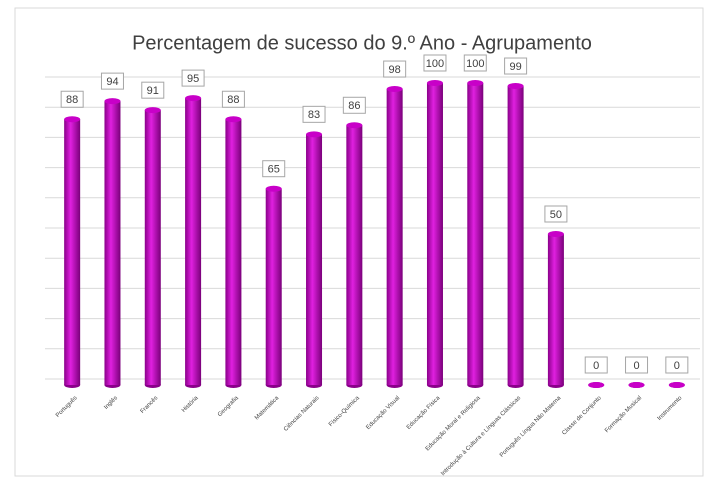 The height and width of the screenshot is (495, 717). I want to click on data-label: 50, so click(556, 215).